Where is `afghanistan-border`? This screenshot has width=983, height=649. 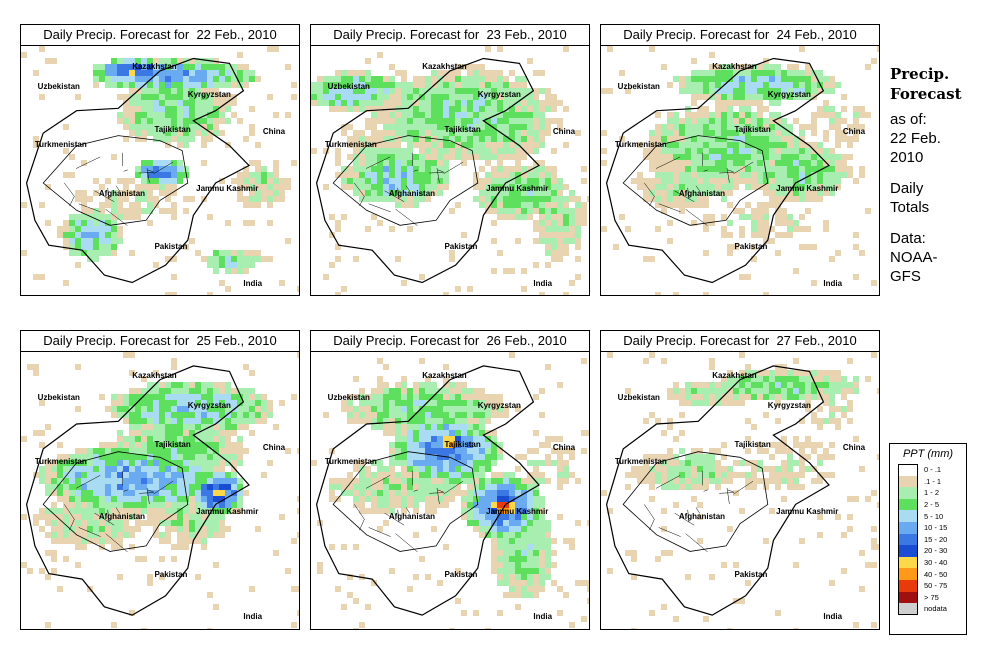
afghanistan-border is located at coordinates (115, 501).